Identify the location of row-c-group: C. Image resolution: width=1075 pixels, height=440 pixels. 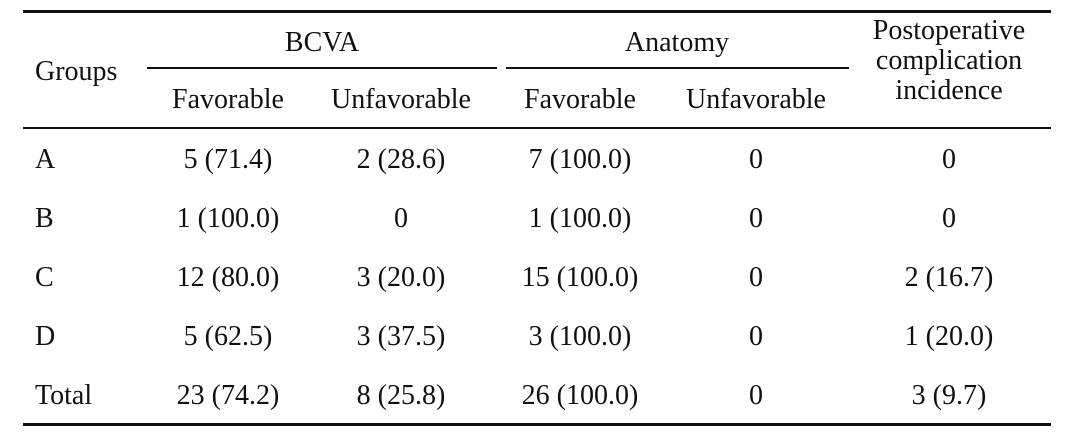
(44, 277).